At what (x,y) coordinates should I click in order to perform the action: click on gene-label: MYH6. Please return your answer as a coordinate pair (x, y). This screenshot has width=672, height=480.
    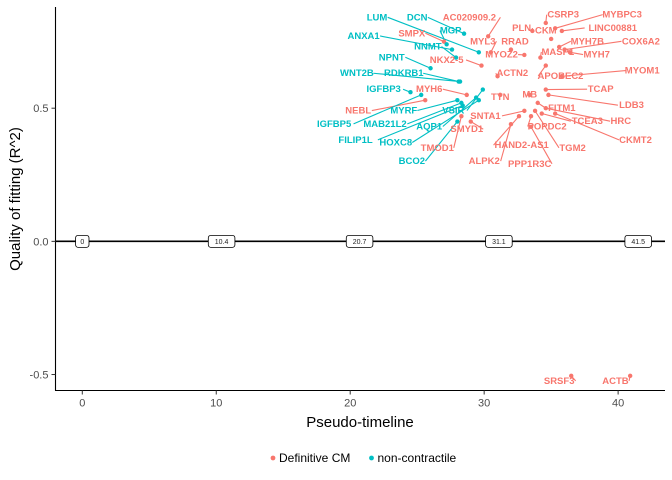
    Looking at the image, I should click on (429, 89).